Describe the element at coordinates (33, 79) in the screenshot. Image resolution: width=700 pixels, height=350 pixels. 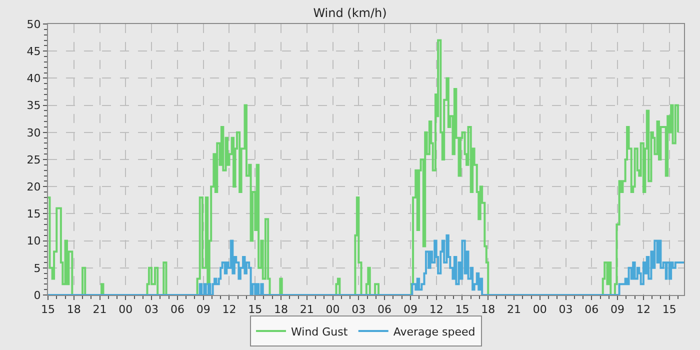
I see `y-tick-label: 40` at that location.